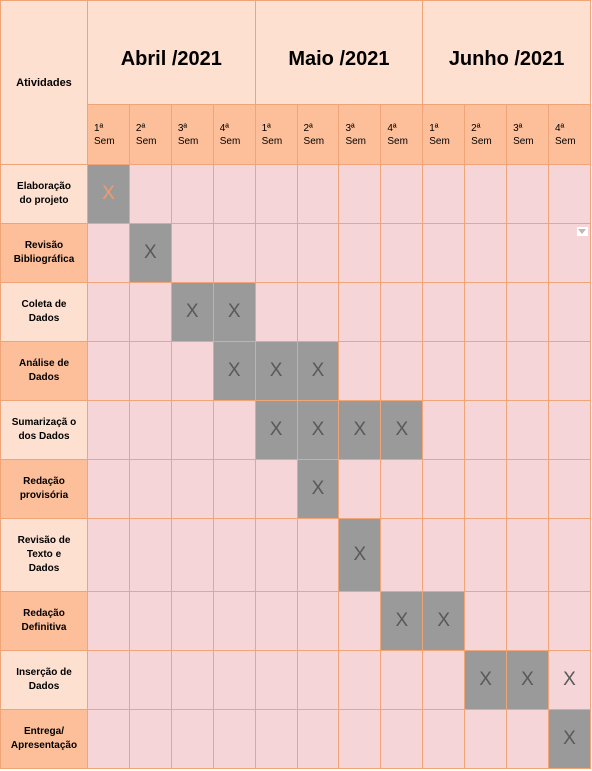 The image size is (592, 771). What do you see at coordinates (44, 739) in the screenshot?
I see `activity-label-cell: Entrega/Apresentação` at bounding box center [44, 739].